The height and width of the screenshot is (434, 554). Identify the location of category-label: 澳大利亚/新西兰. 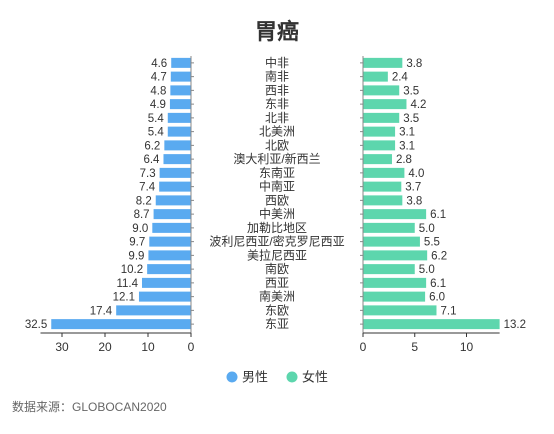
(276, 158).